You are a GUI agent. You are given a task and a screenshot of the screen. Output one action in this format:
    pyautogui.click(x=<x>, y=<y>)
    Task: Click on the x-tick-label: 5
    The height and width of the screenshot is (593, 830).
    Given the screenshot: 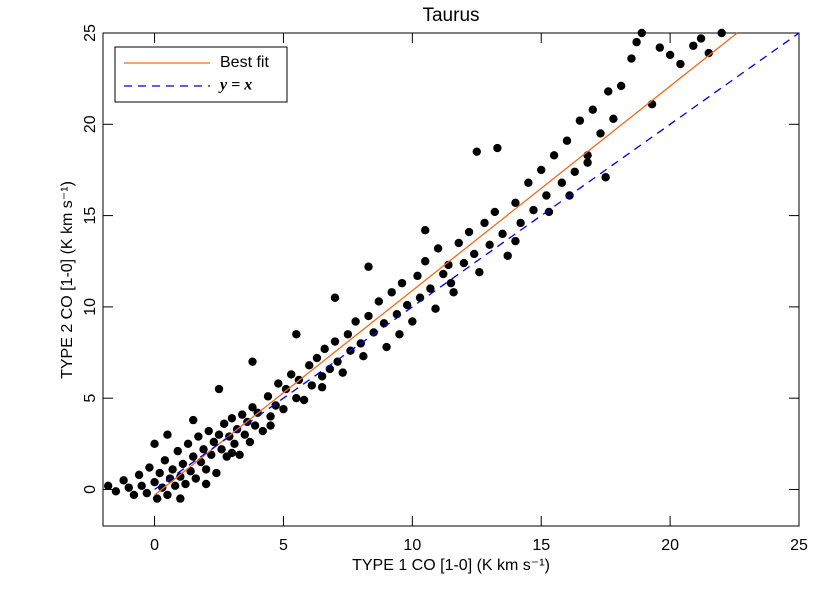 What is the action you would take?
    pyautogui.click(x=283, y=545)
    